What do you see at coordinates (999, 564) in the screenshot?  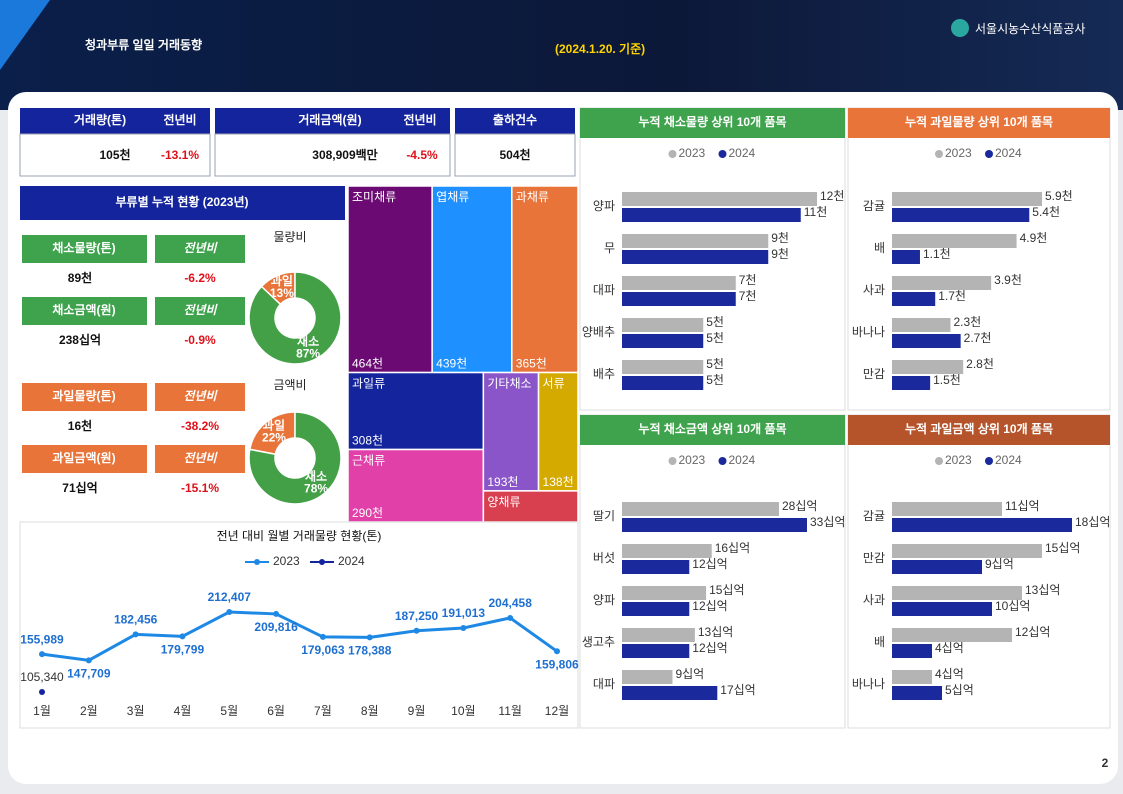 I see `data-label: 9십억` at bounding box center [999, 564].